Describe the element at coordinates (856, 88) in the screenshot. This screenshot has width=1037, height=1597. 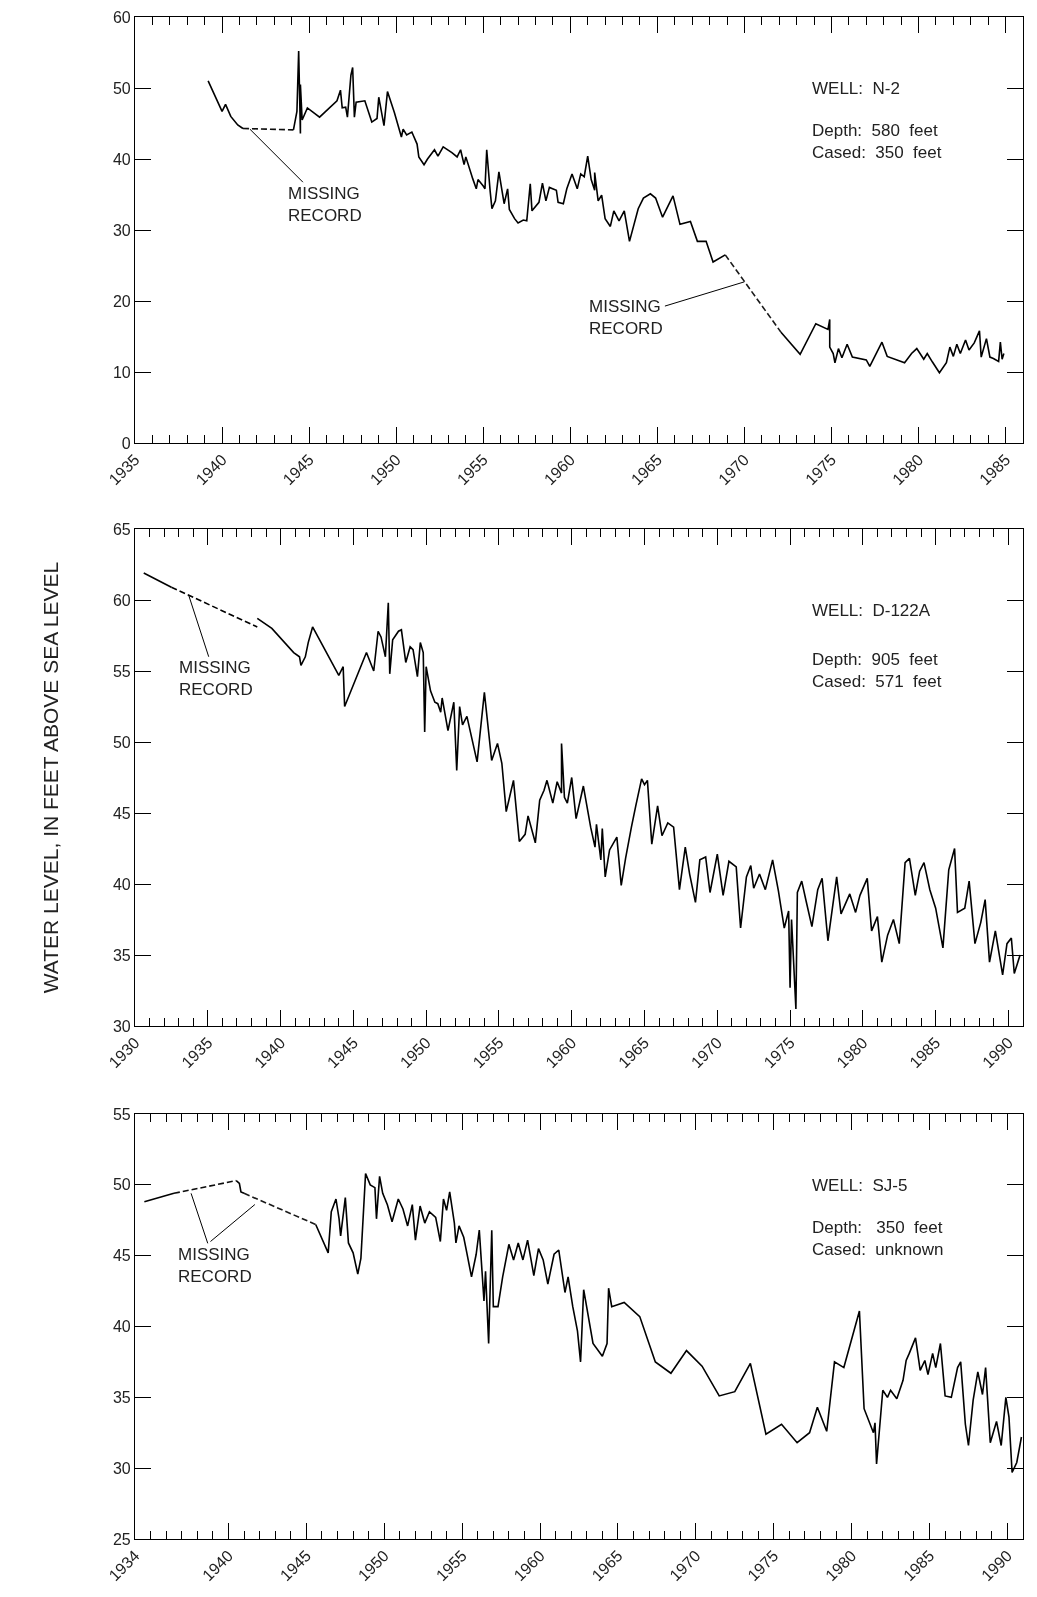
I see `annotation: WELL: N-2` at that location.